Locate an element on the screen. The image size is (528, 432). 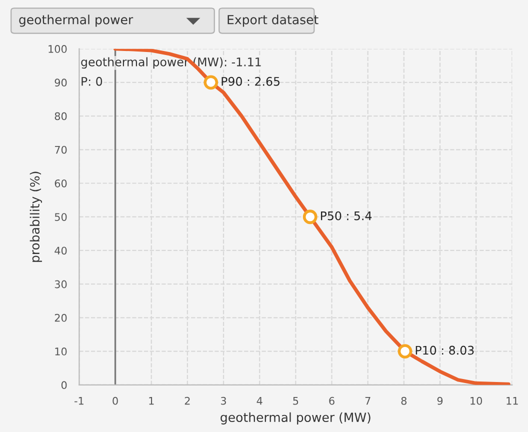
y-tick-label: 100 is located at coordinates (57, 49).